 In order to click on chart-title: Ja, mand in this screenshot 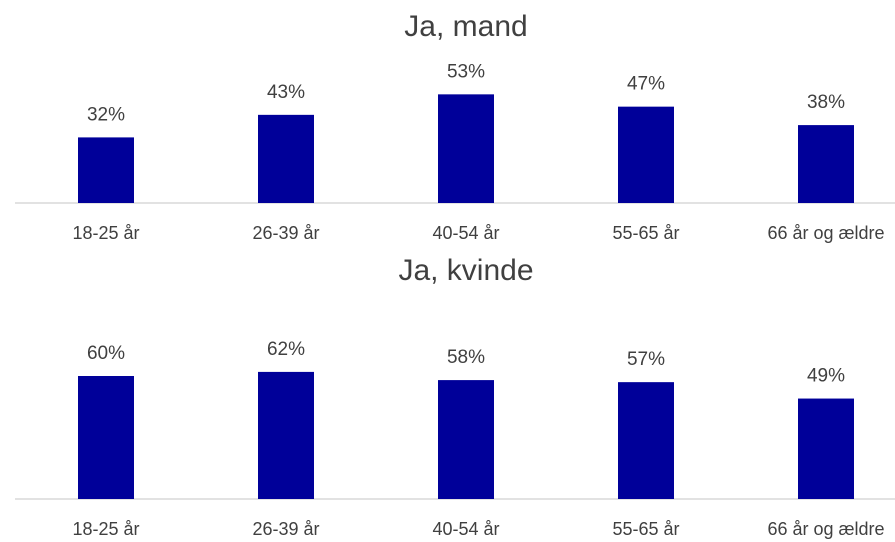, I will do `click(465, 26)`.